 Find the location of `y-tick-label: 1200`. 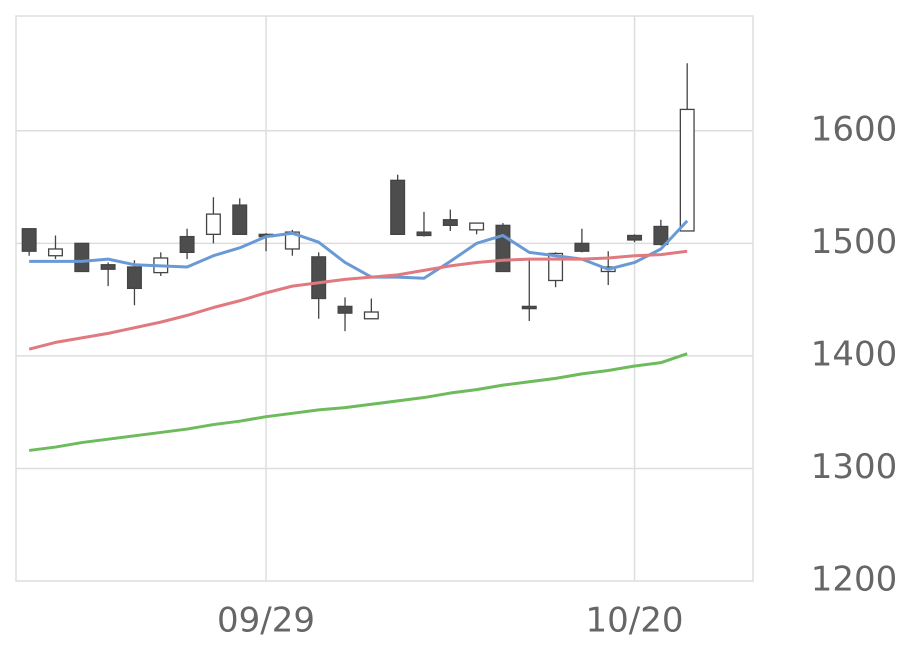

y-tick-label: 1200 is located at coordinates (854, 580).